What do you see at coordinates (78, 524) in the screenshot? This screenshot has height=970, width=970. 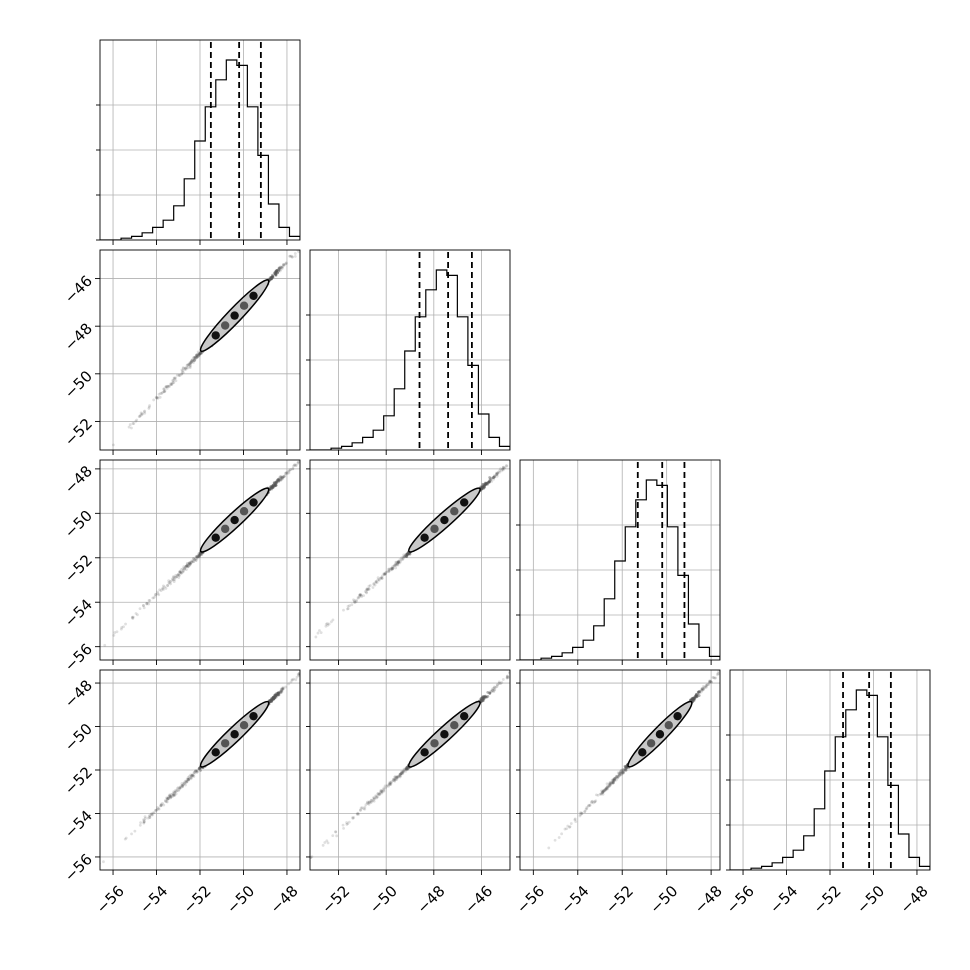 I see `tick-label-y-2-3: −50` at bounding box center [78, 524].